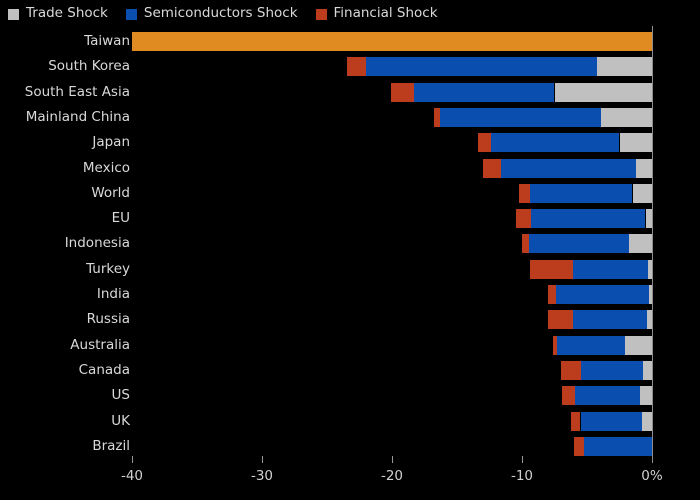 This screenshot has width=700, height=500. Describe the element at coordinates (522, 476) in the screenshot. I see `axis-tick-label: -10` at that location.